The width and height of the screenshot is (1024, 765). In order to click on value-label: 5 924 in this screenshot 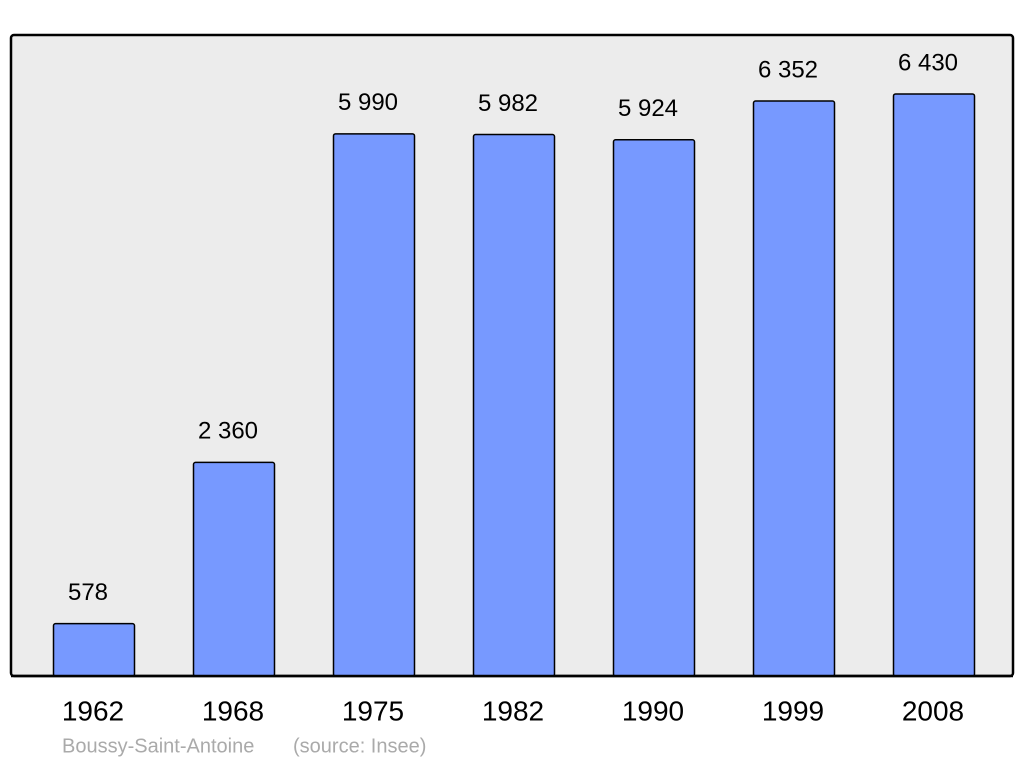, I will do `click(648, 108)`.